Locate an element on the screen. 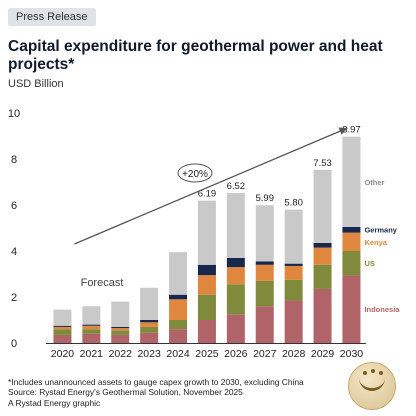 Image resolution: width=416 pixels, height=416 pixels. y-tick-label: 4 is located at coordinates (14, 252).